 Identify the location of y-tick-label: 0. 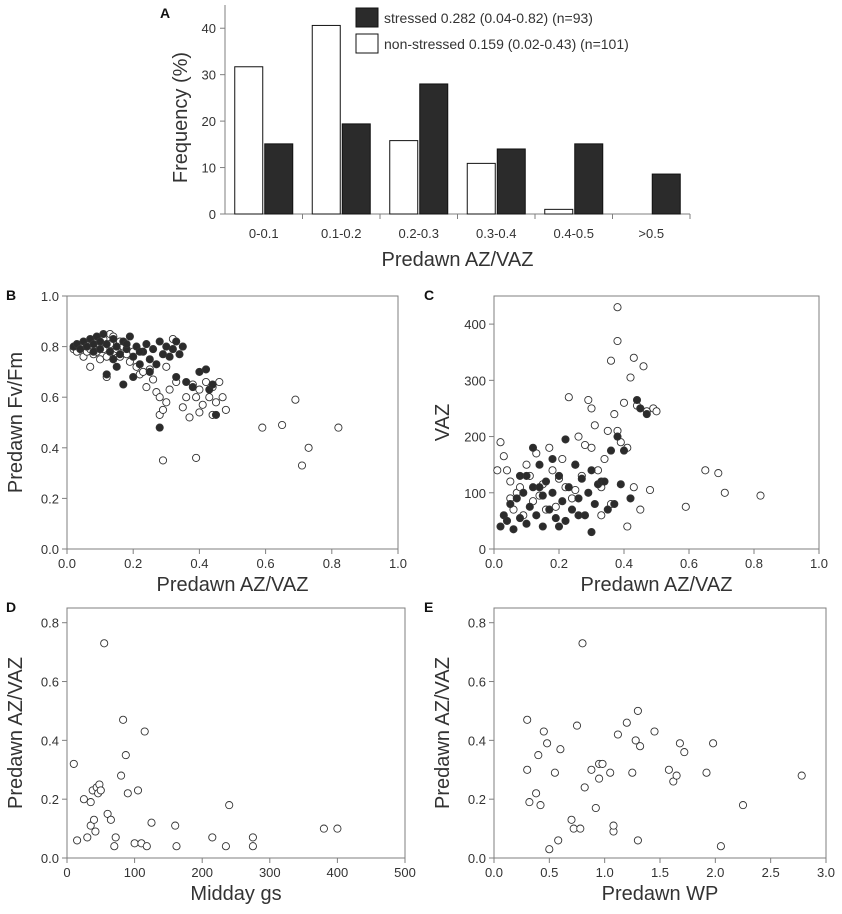
(482, 549).